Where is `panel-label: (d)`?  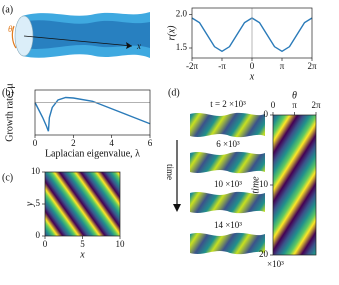 panel-label: (d) is located at coordinates (174, 92).